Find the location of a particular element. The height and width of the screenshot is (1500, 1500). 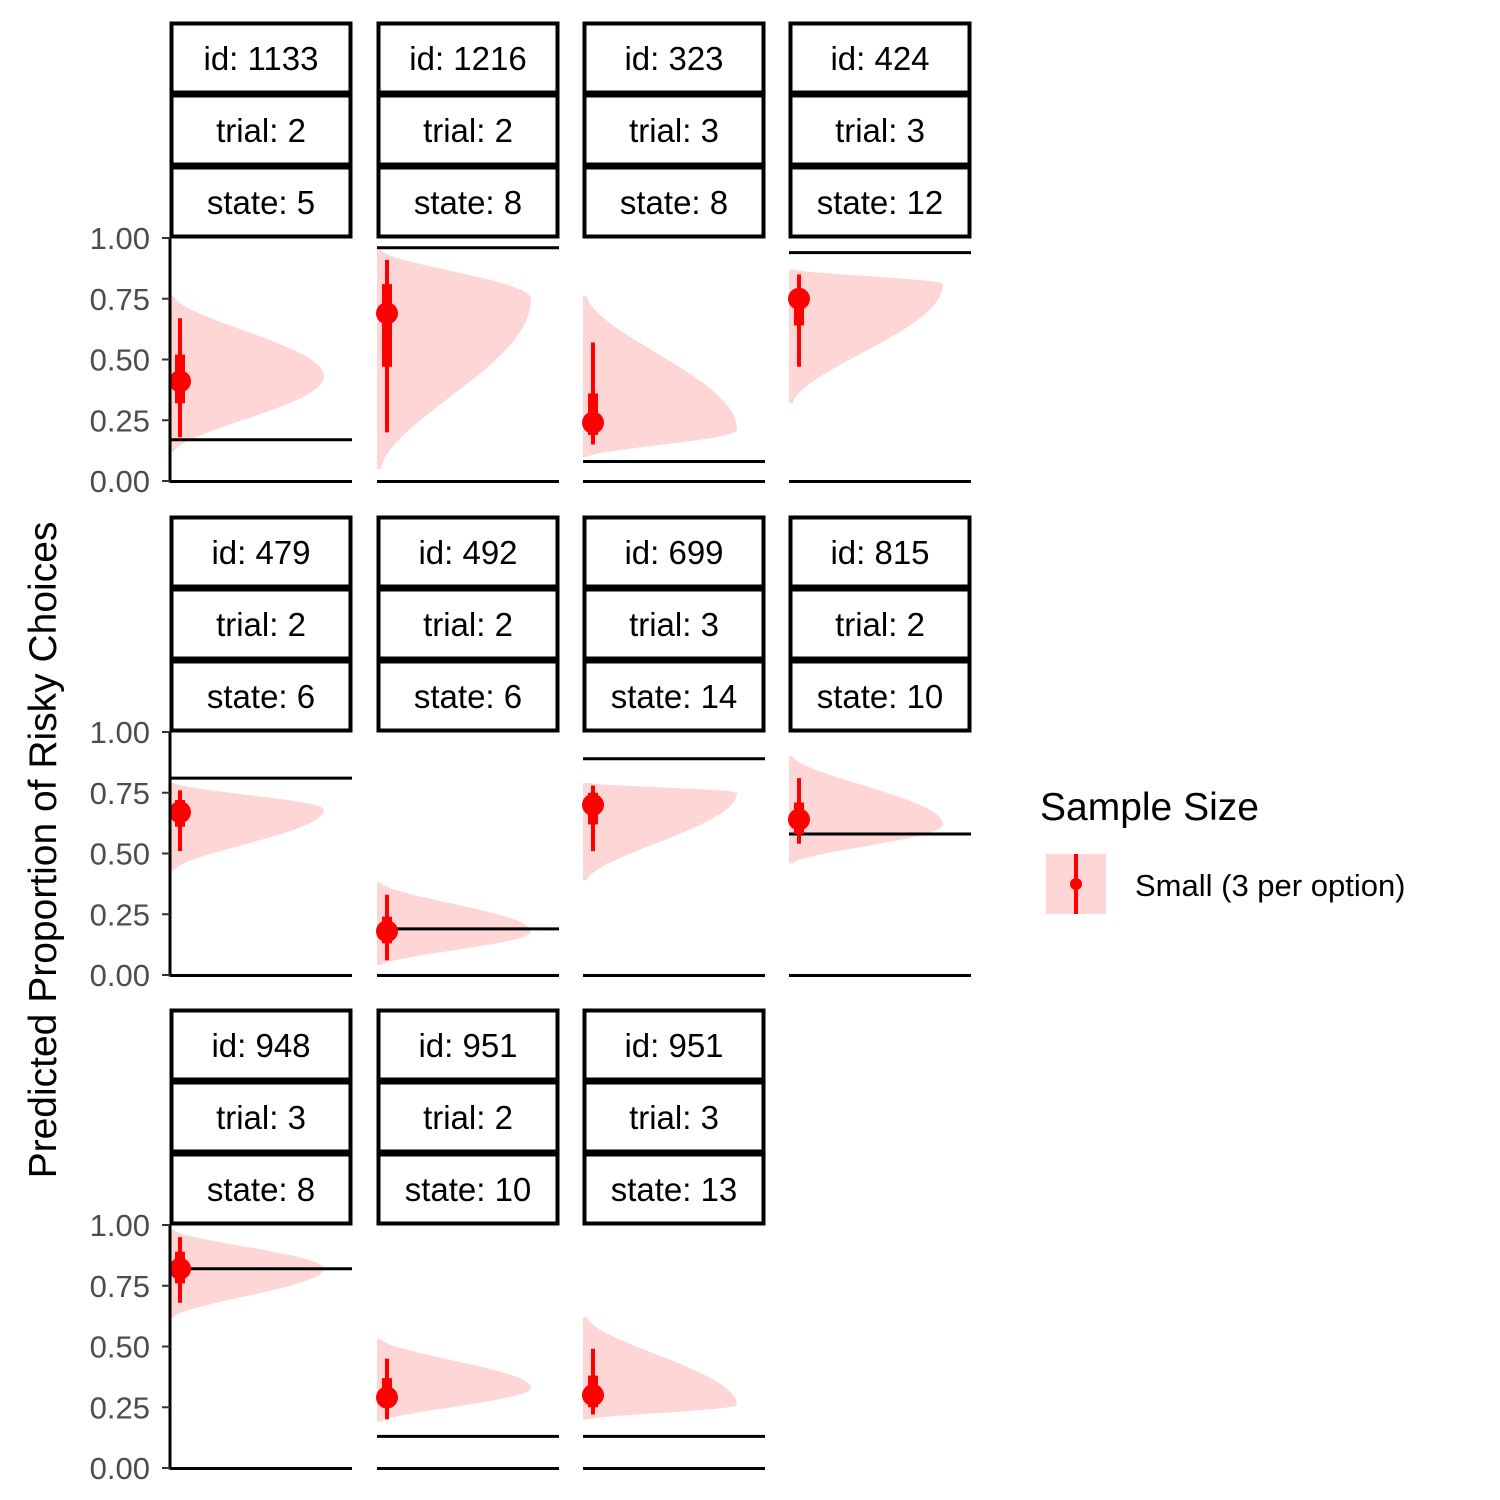

strip-id-label: id: 1216 is located at coordinates (467, 58).